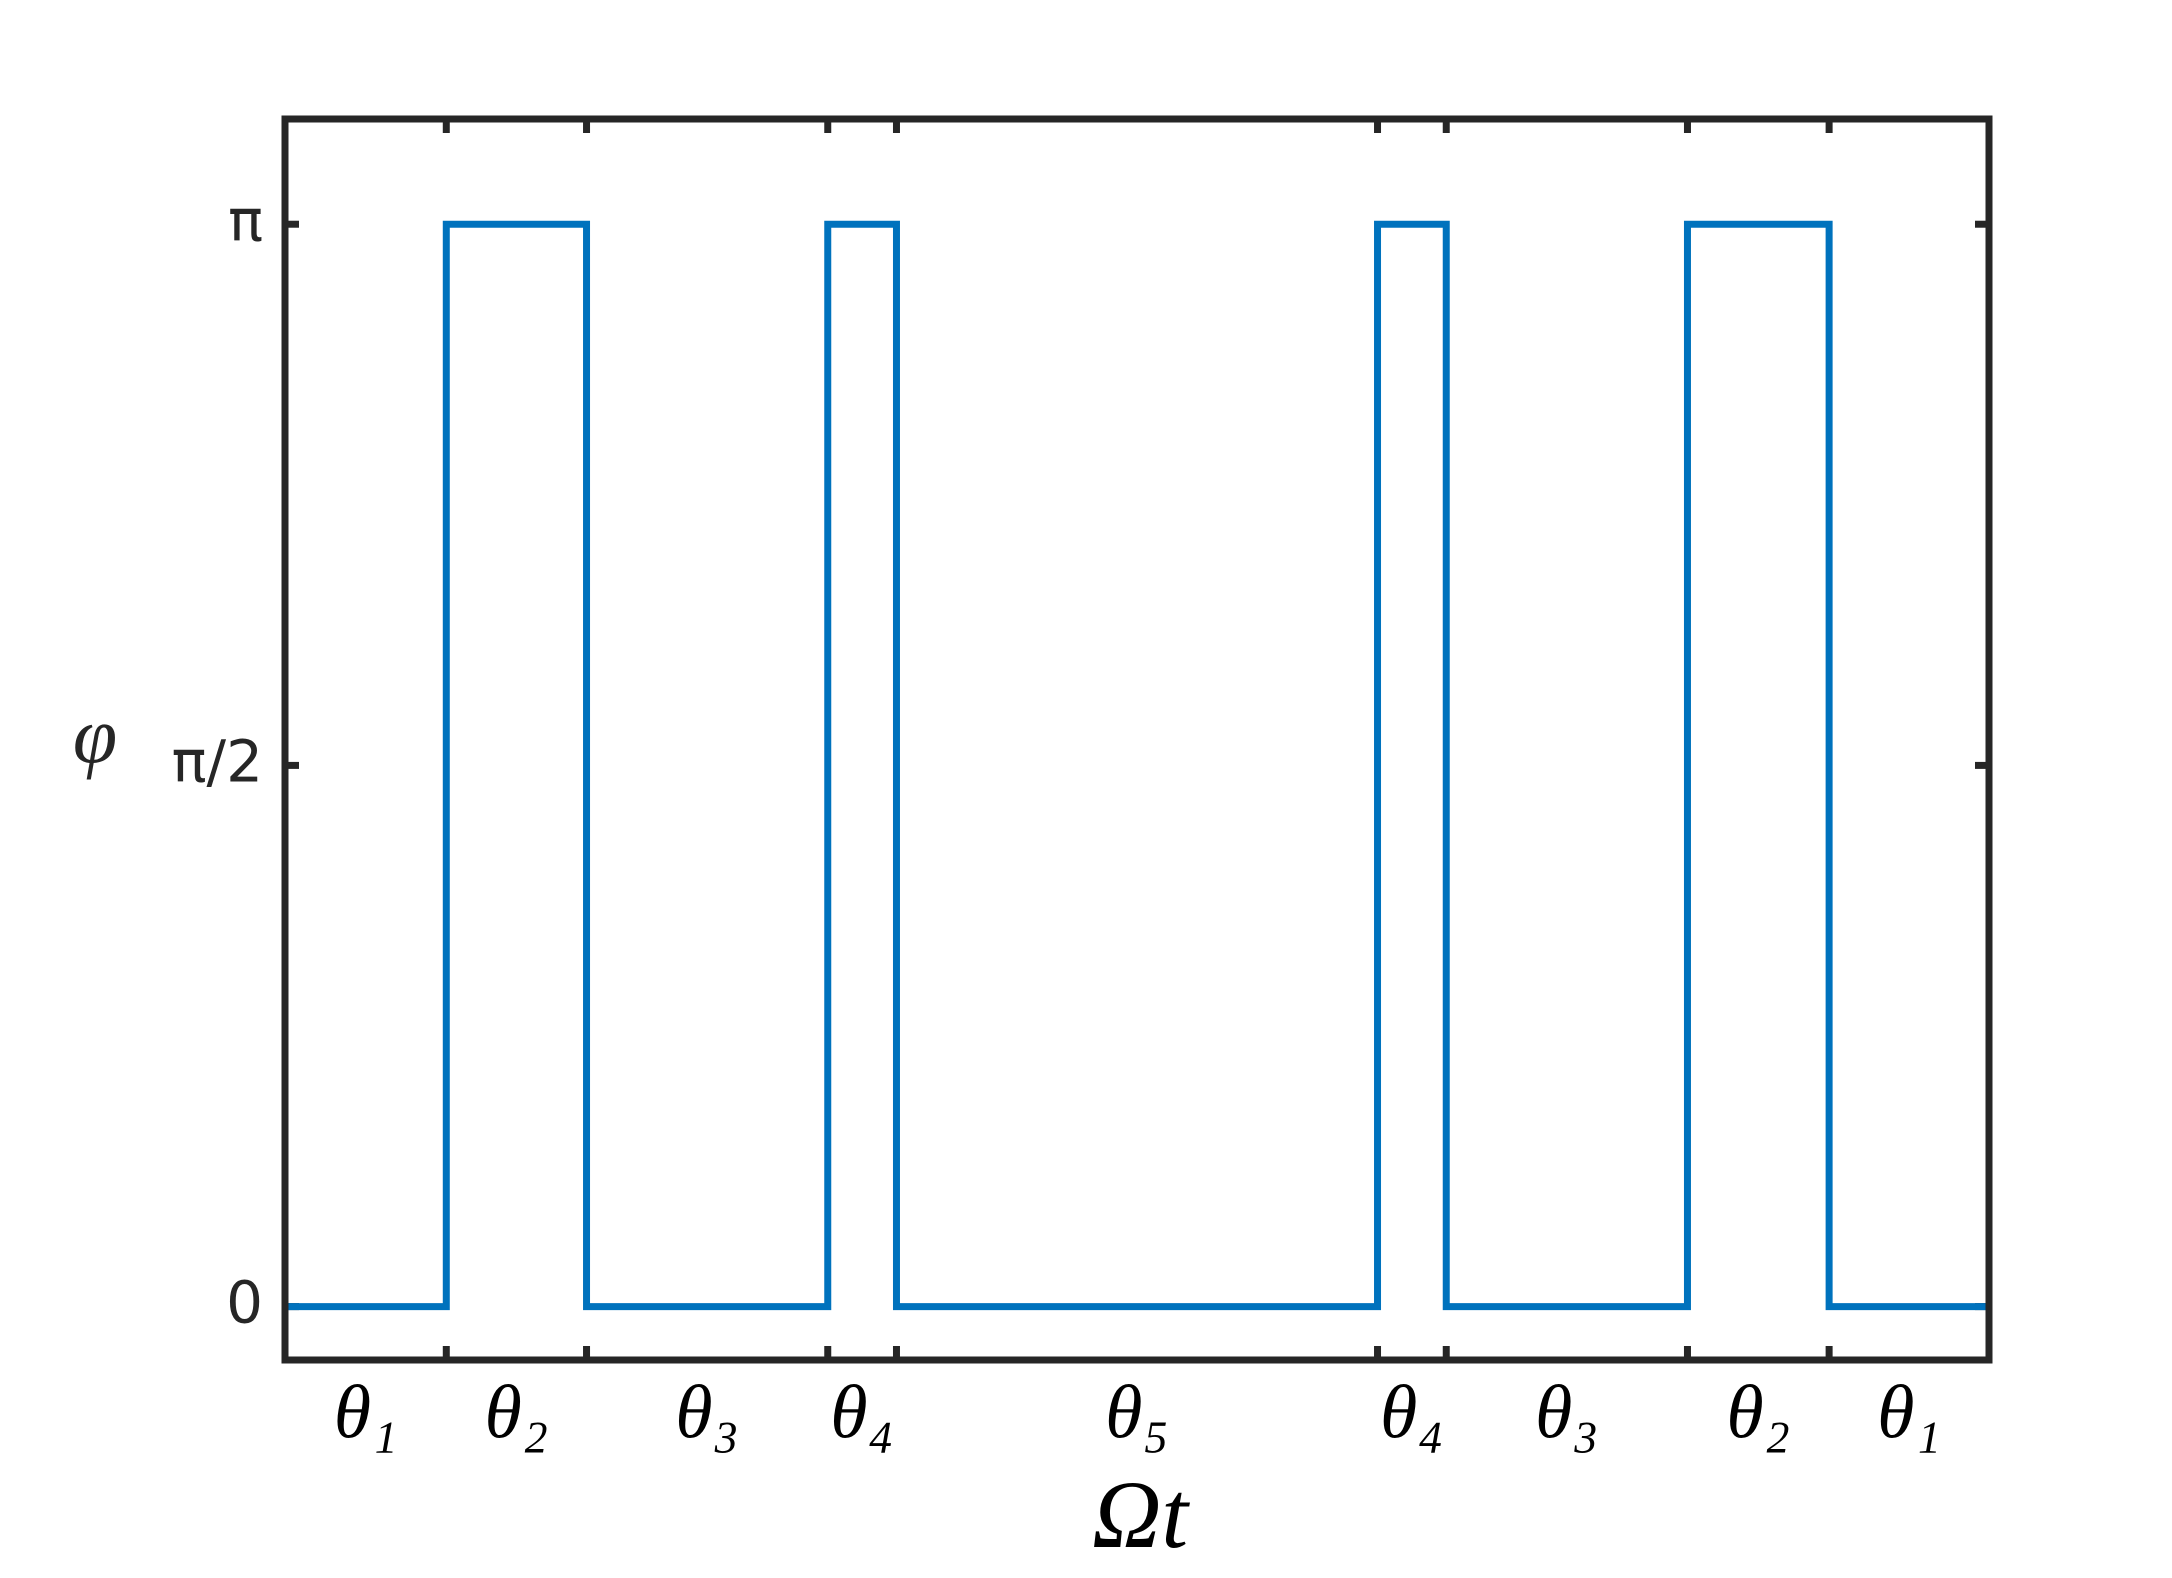  Describe the element at coordinates (95, 736) in the screenshot. I see `y-axis-label: φ` at that location.